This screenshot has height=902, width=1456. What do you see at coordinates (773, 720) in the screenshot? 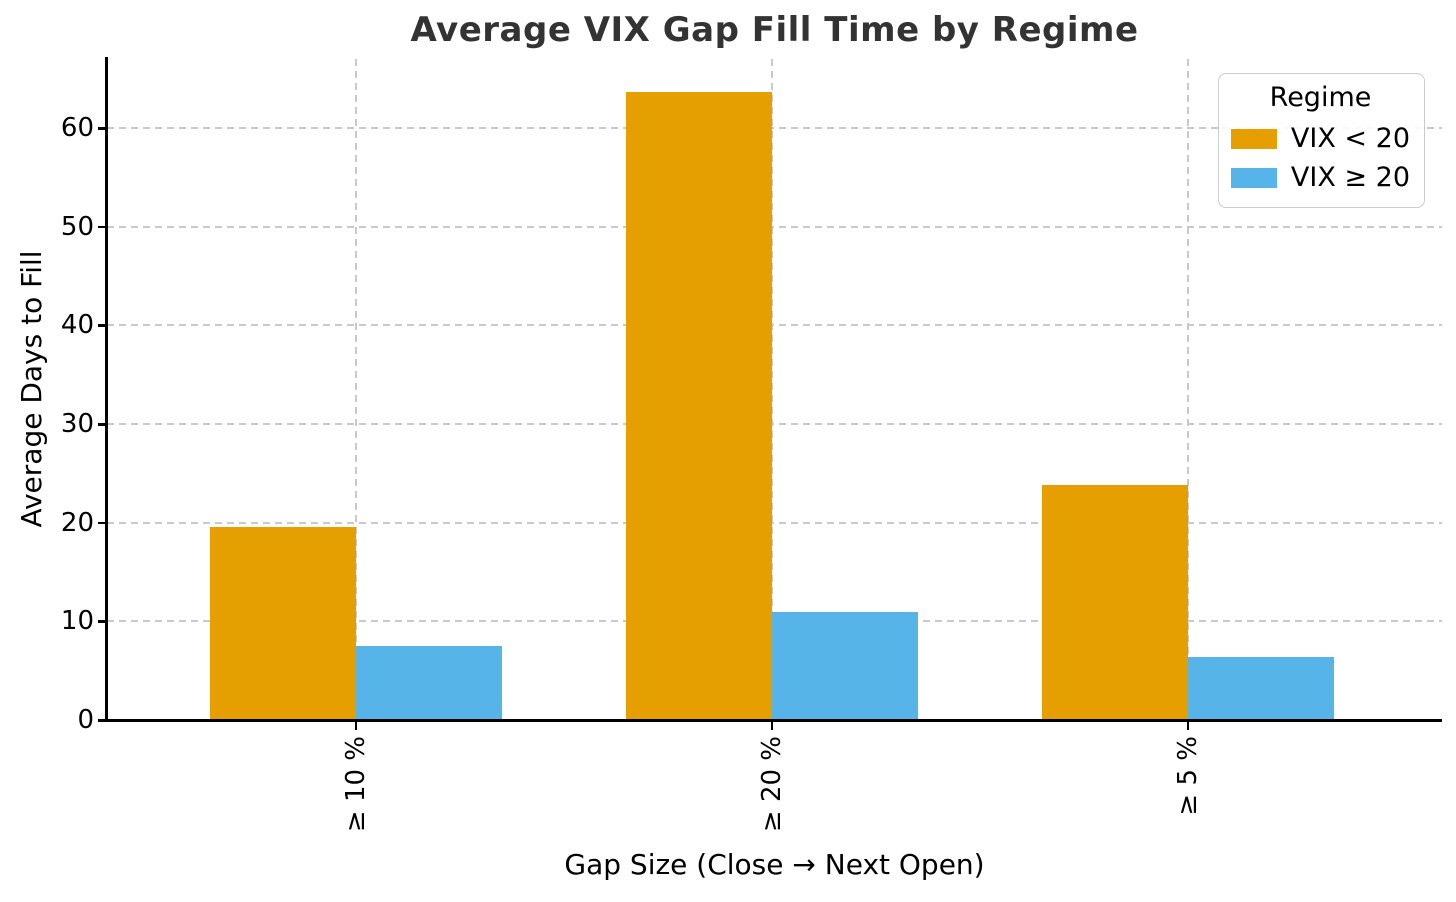
I see `x-axis-spine` at bounding box center [773, 720].